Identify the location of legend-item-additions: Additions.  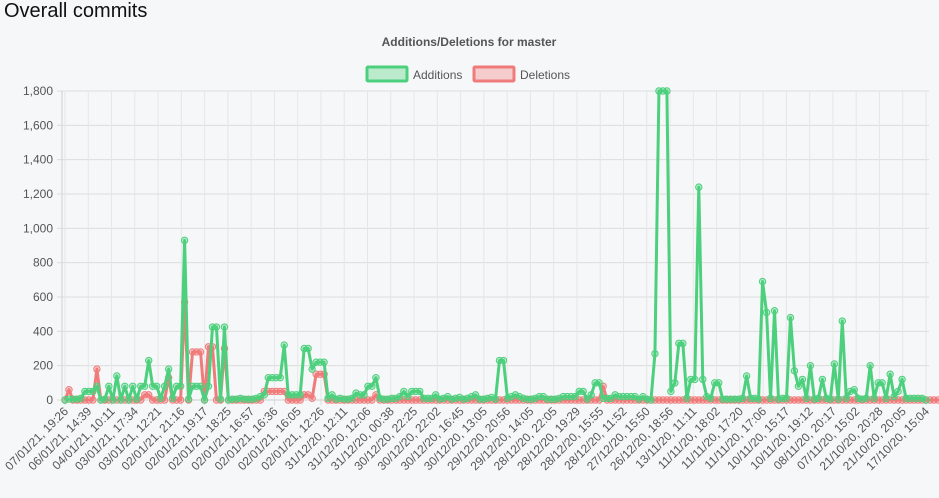
(413, 74).